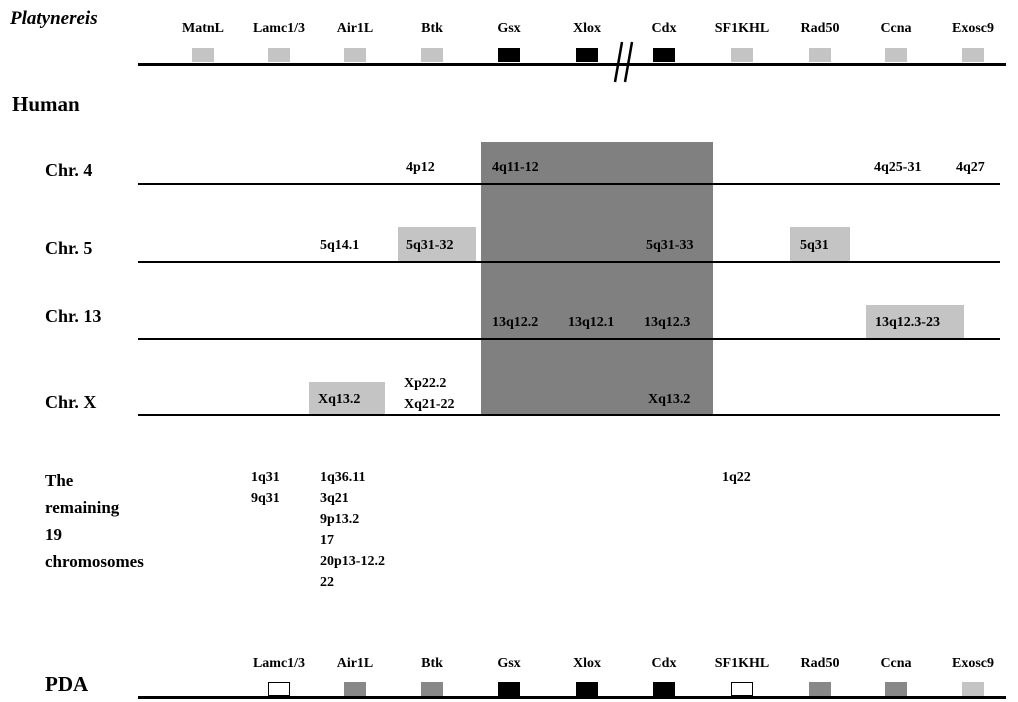 The width and height of the screenshot is (1018, 702). I want to click on pda-chromosome-line, so click(572, 697).